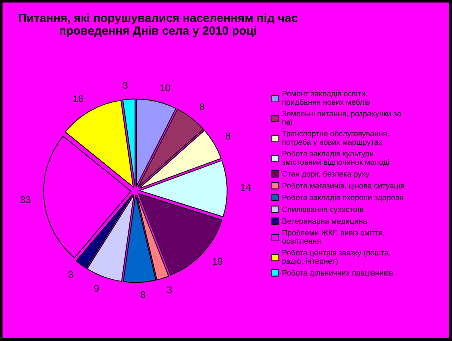 The image size is (452, 341). Describe the element at coordinates (218, 262) in the screenshot. I see `data-label: 19` at that location.